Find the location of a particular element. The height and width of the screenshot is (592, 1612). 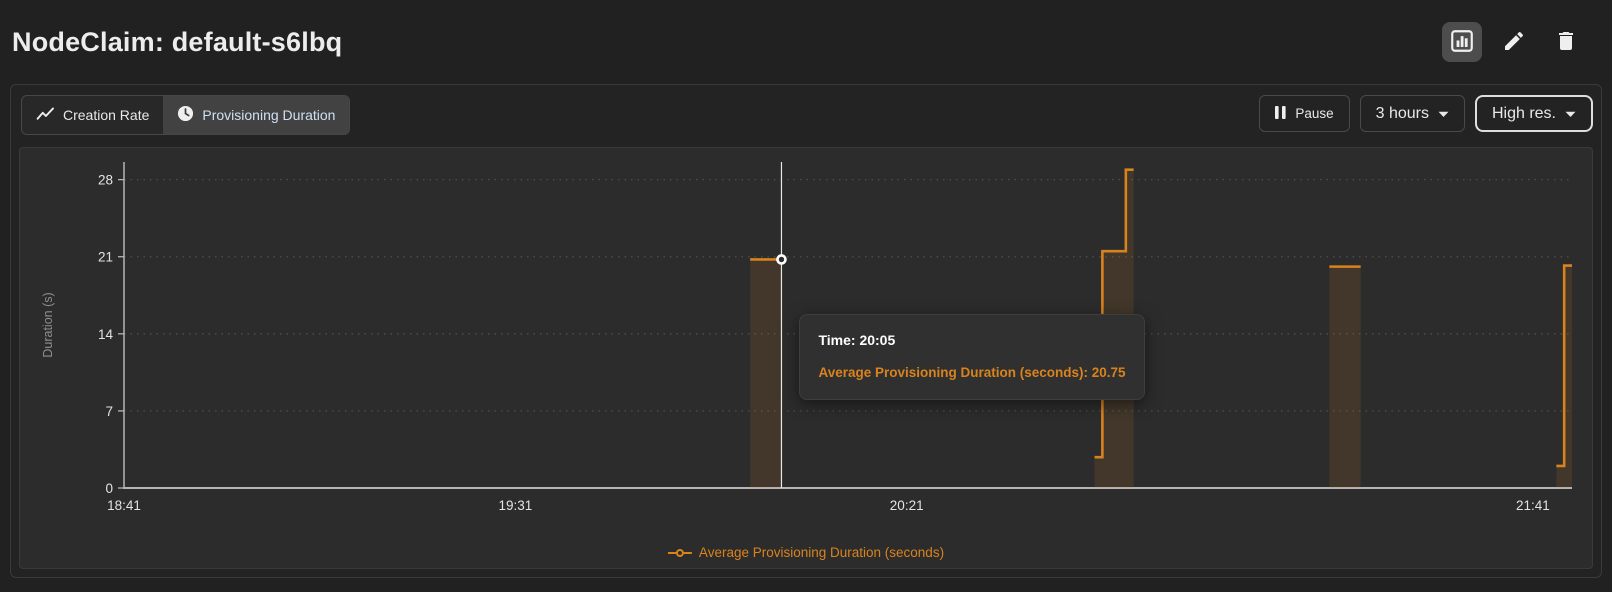

page-title: NodeClaim: default-s6lbq is located at coordinates (177, 41).